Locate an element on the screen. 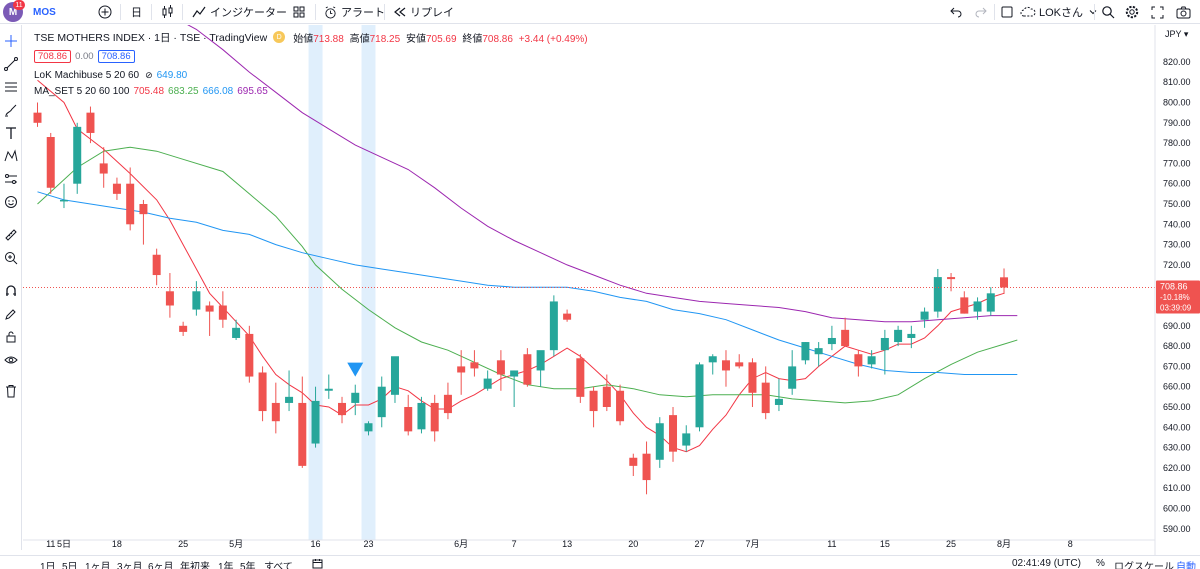  search-icon is located at coordinates (1108, 12).